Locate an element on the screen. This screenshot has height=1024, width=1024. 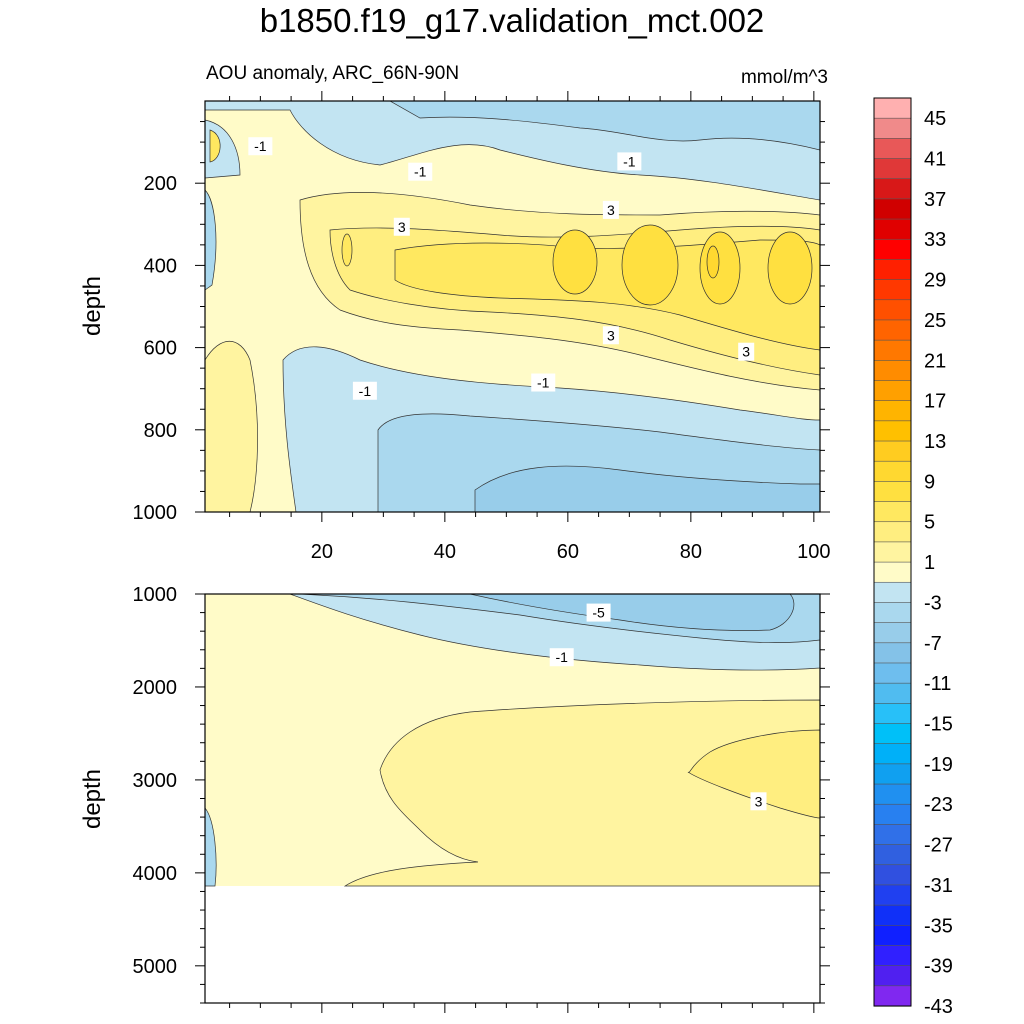
colorbar-label: -3 is located at coordinates (933, 603).